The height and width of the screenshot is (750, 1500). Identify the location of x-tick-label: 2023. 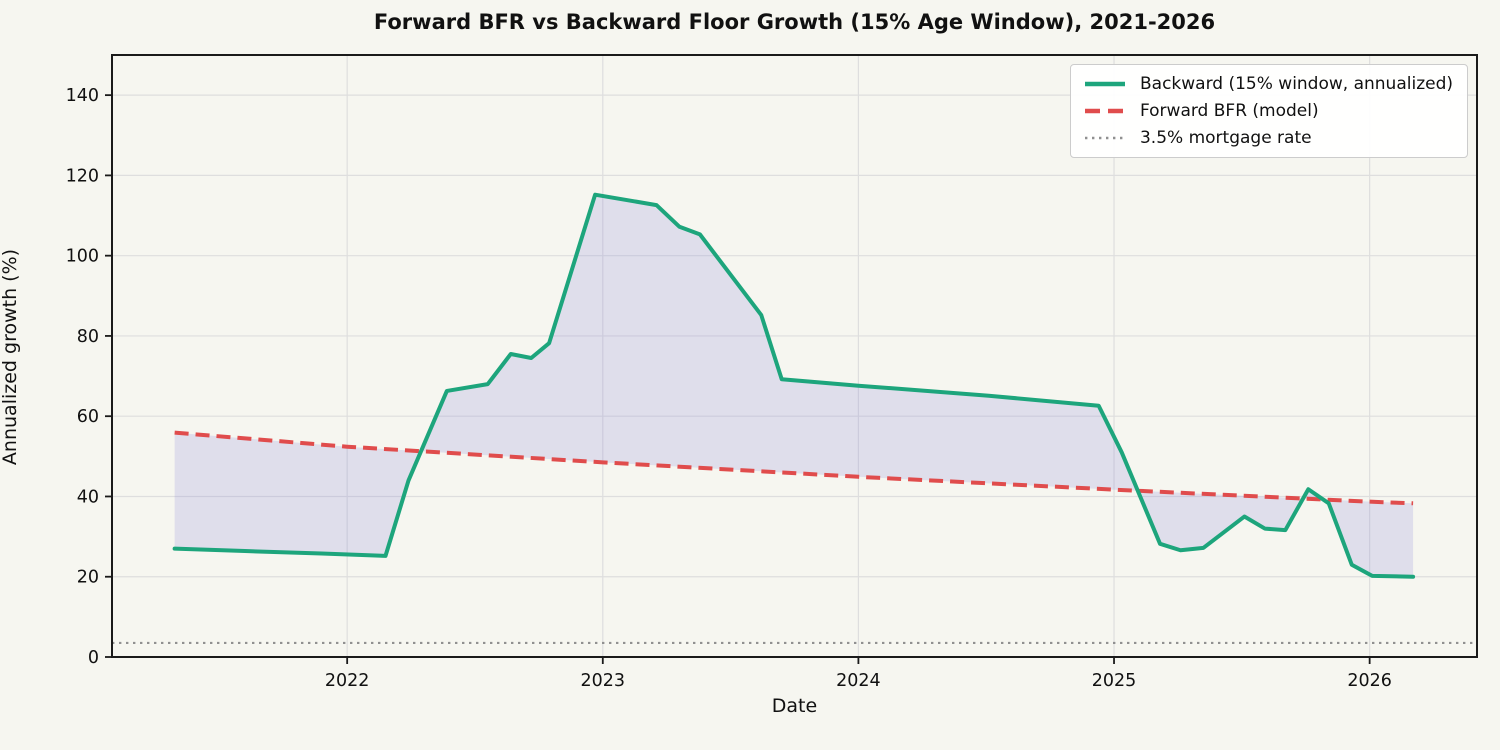
(603, 681).